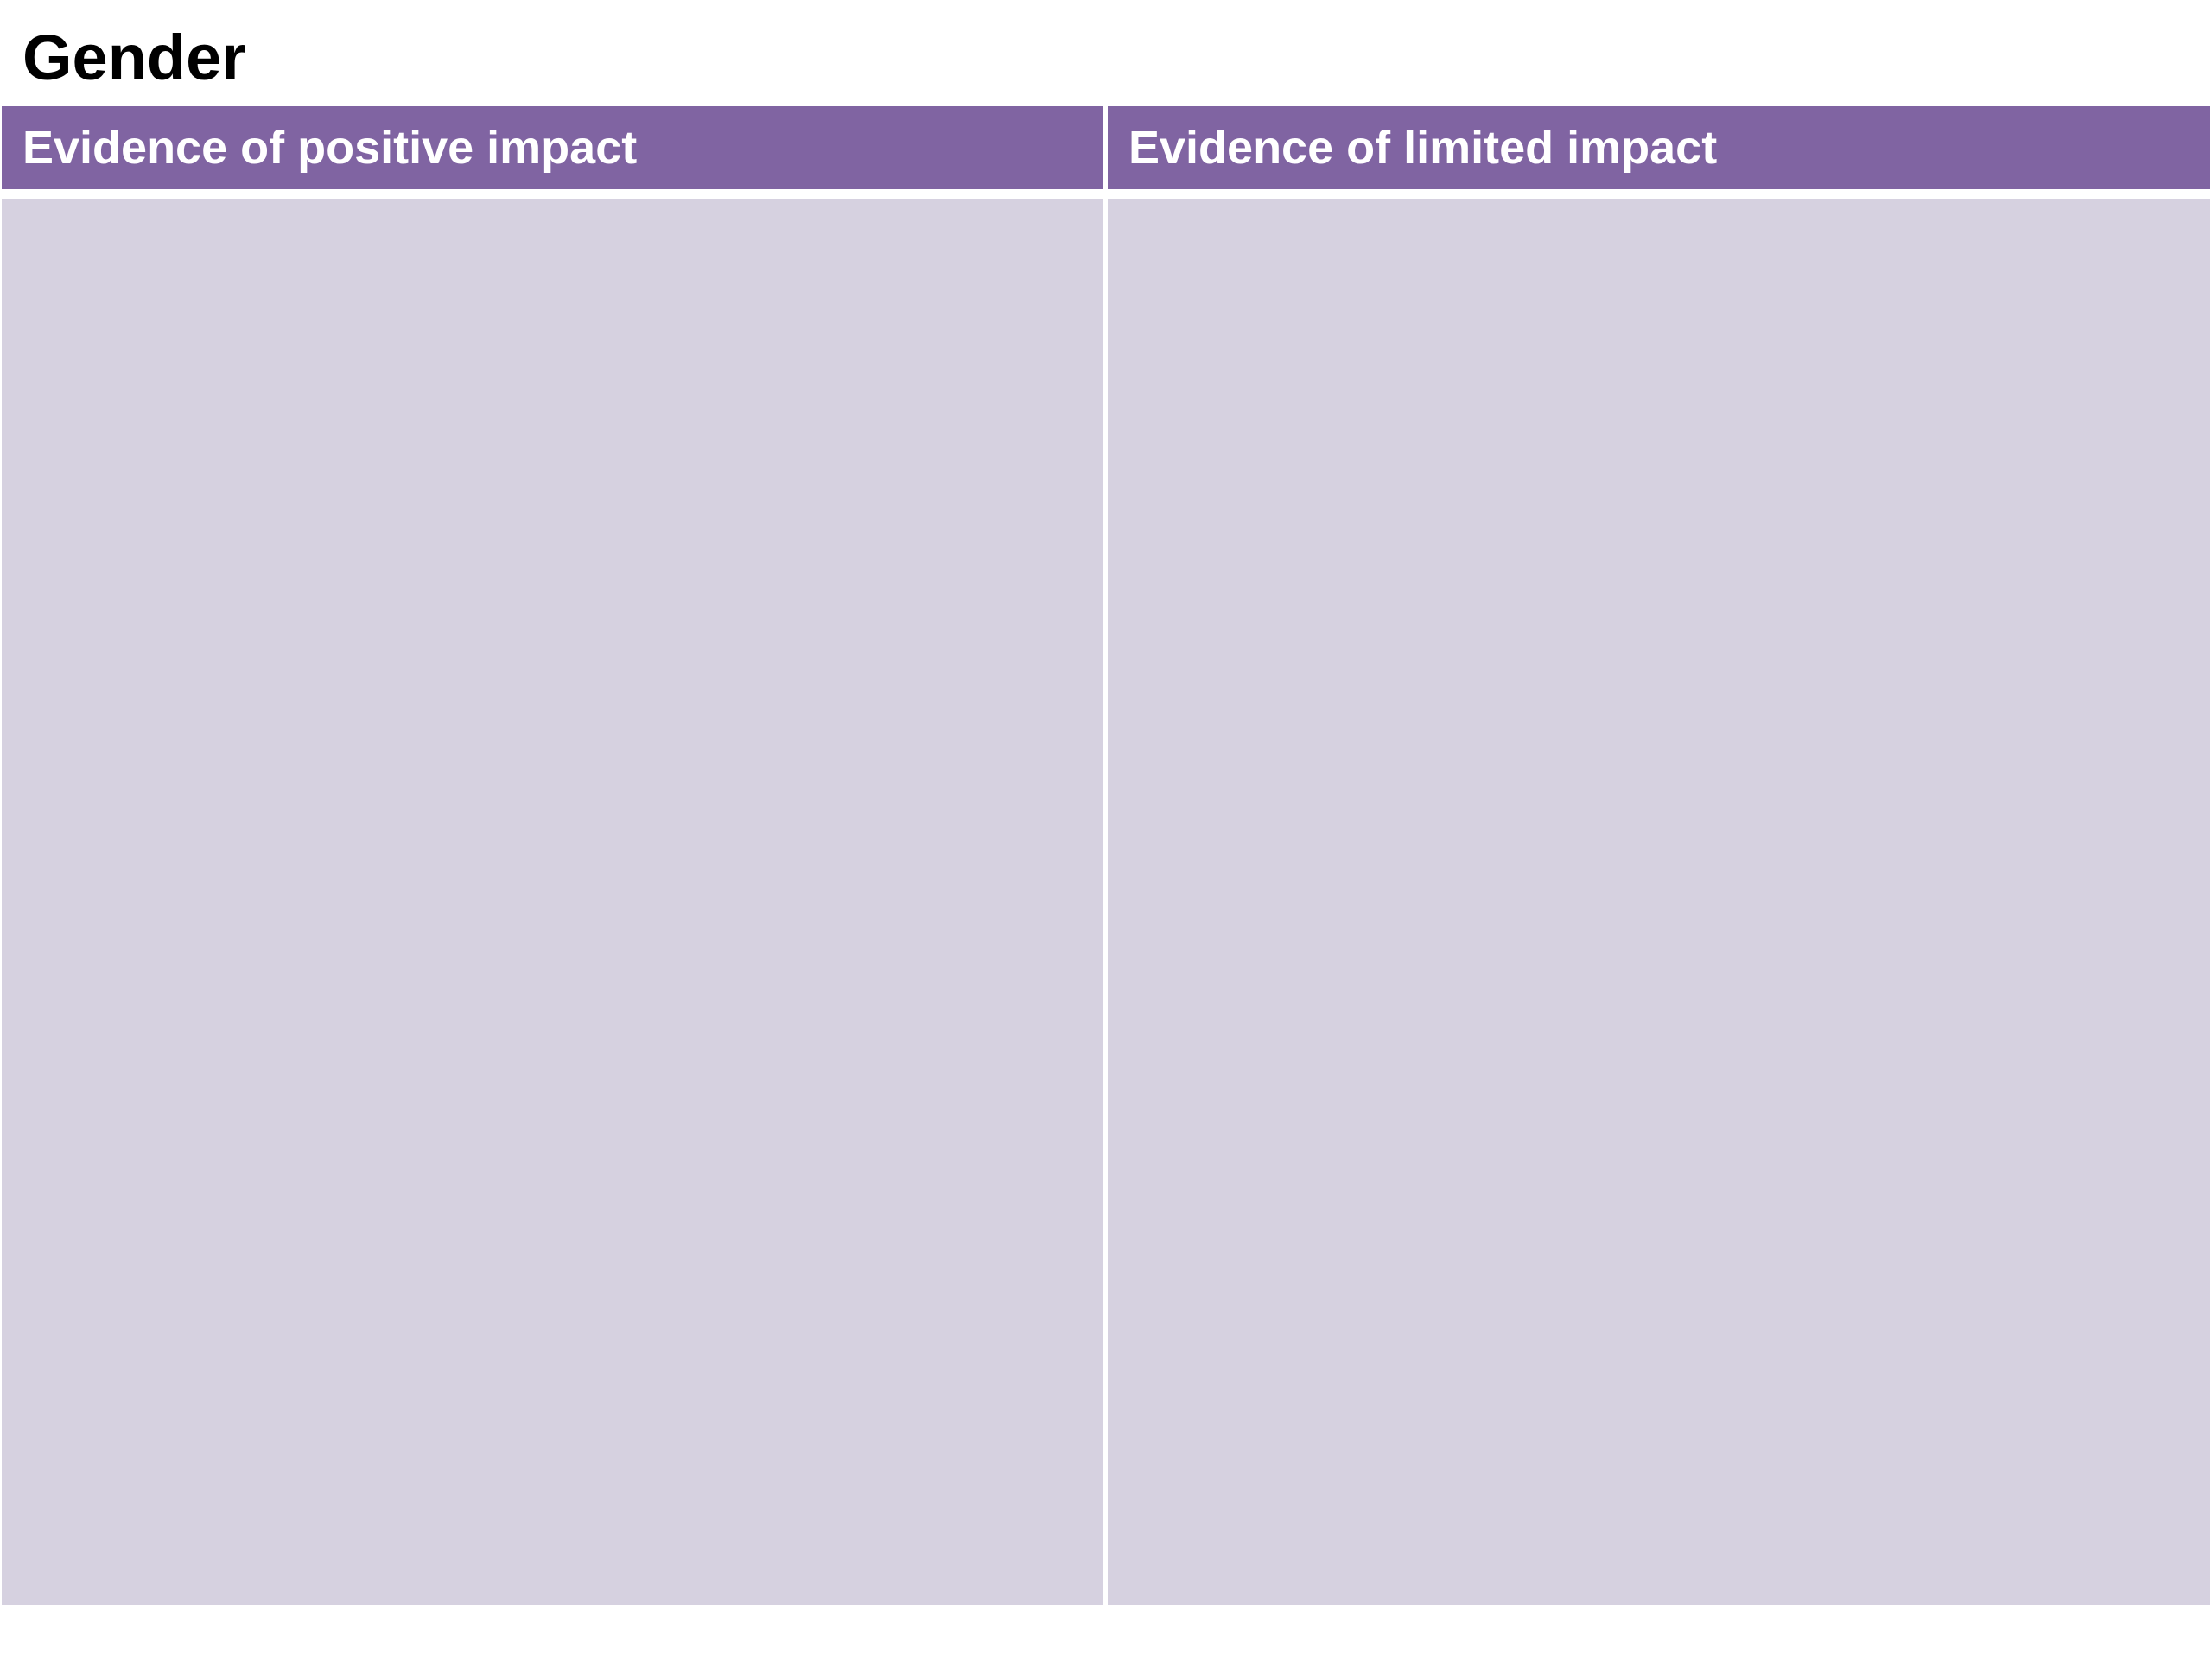 Image resolution: width=2212 pixels, height=1659 pixels. What do you see at coordinates (1659, 147) in the screenshot?
I see `column-header: Evidence of limited impact` at bounding box center [1659, 147].